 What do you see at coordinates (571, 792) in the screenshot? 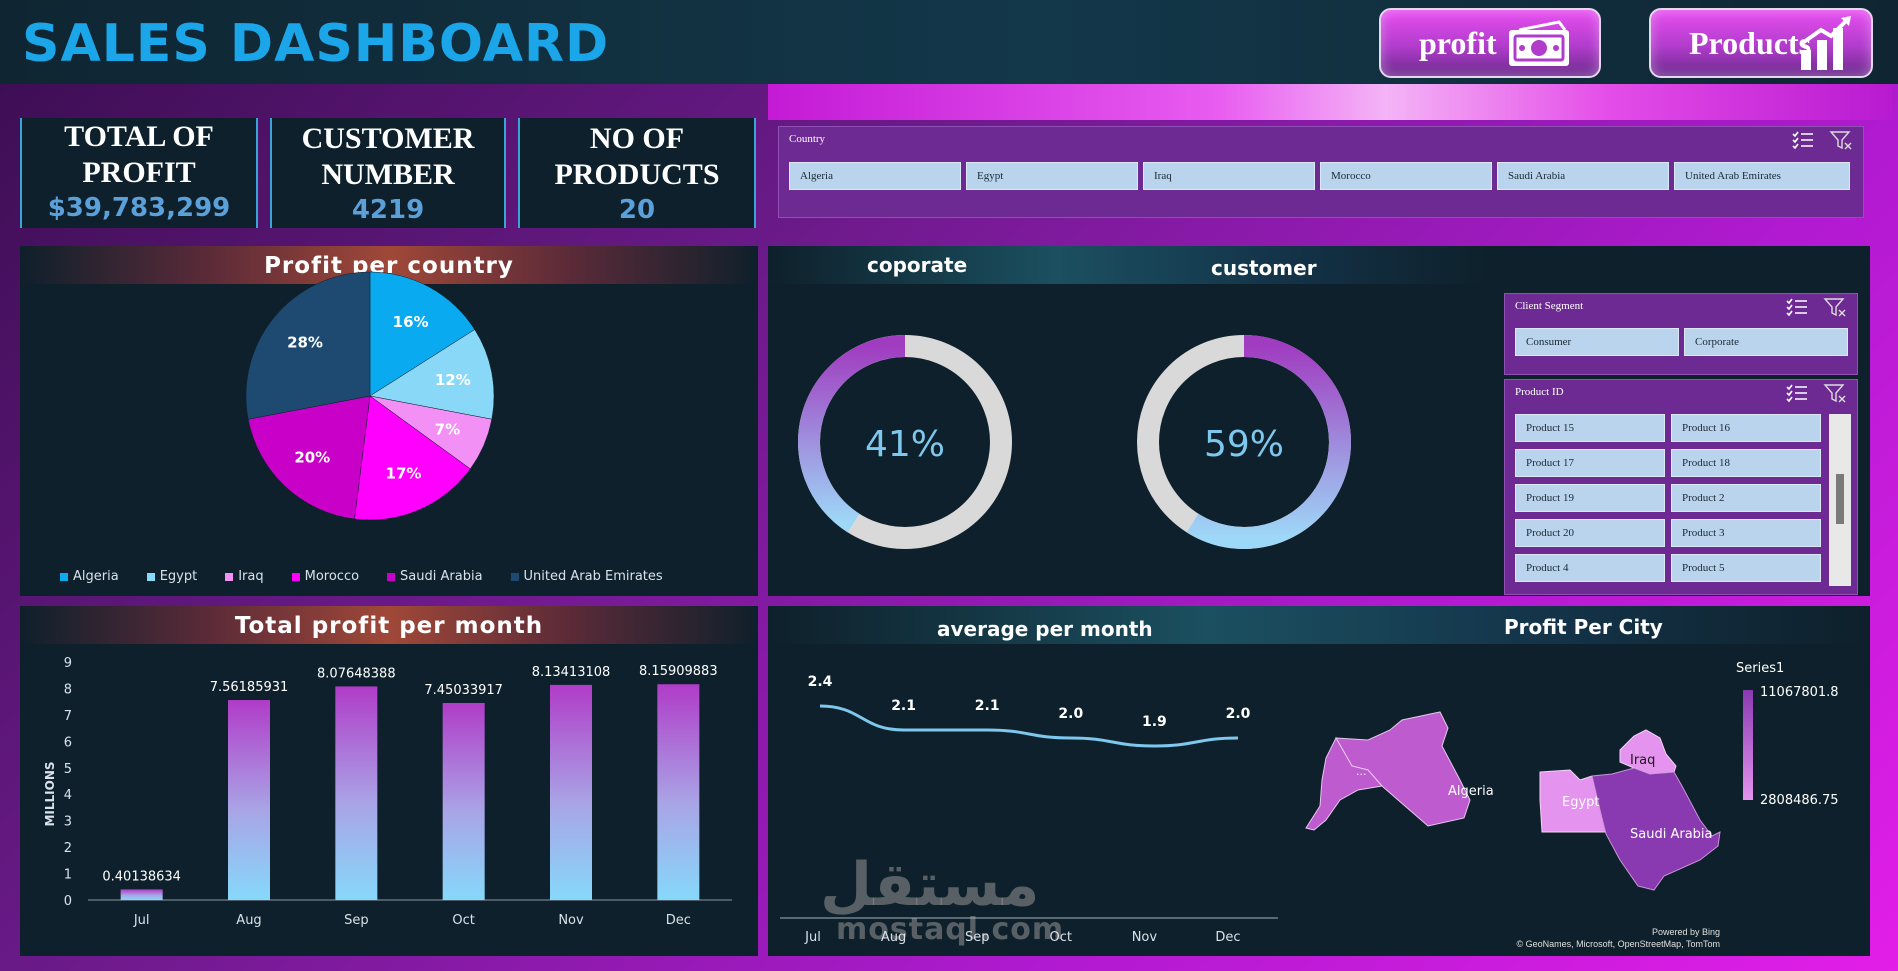
I see `bar-nov` at bounding box center [571, 792].